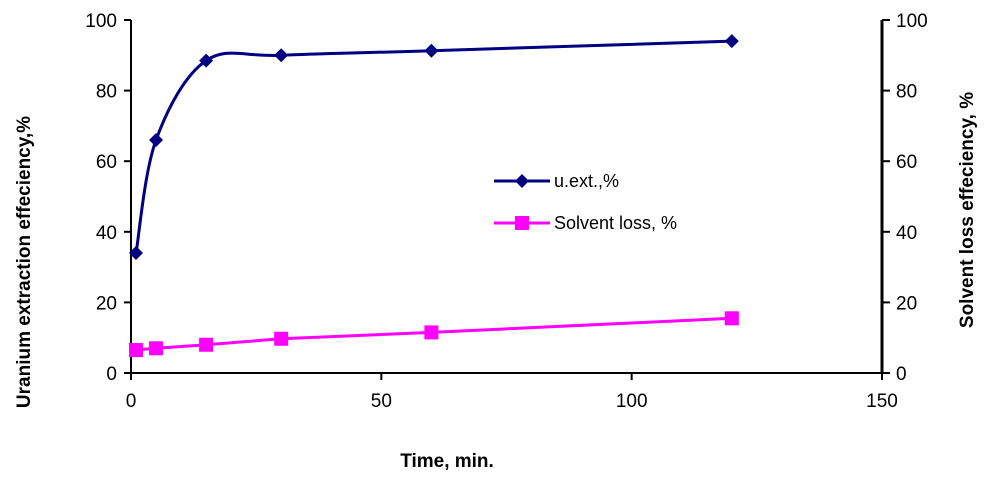 Image resolution: width=984 pixels, height=491 pixels. Describe the element at coordinates (106, 303) in the screenshot. I see `y-tick-label: 20` at that location.